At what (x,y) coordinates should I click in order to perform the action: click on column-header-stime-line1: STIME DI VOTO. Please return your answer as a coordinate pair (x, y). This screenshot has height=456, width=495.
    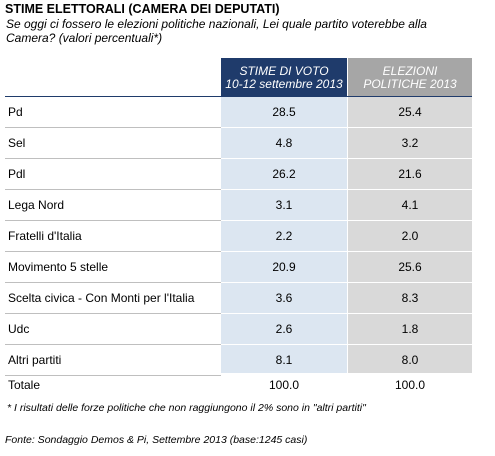
    Looking at the image, I should click on (284, 70).